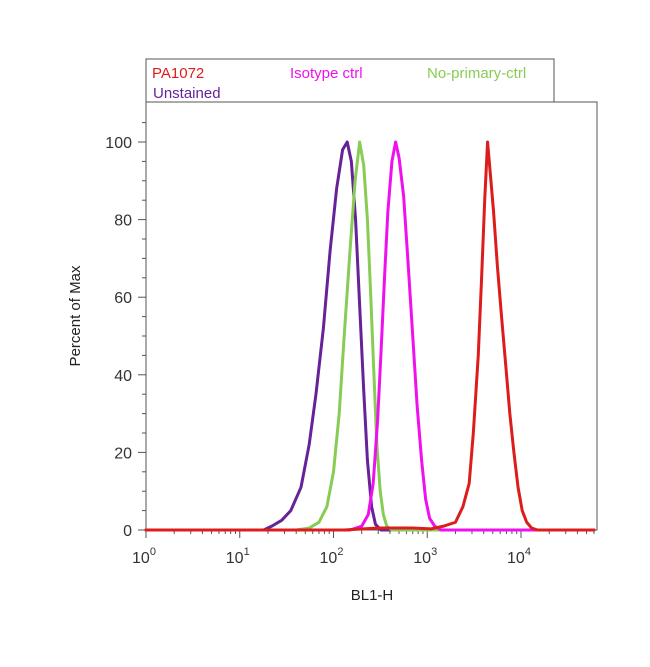 The height and width of the screenshot is (667, 650). Describe the element at coordinates (127, 531) in the screenshot. I see `y-tick-label: 0` at that location.